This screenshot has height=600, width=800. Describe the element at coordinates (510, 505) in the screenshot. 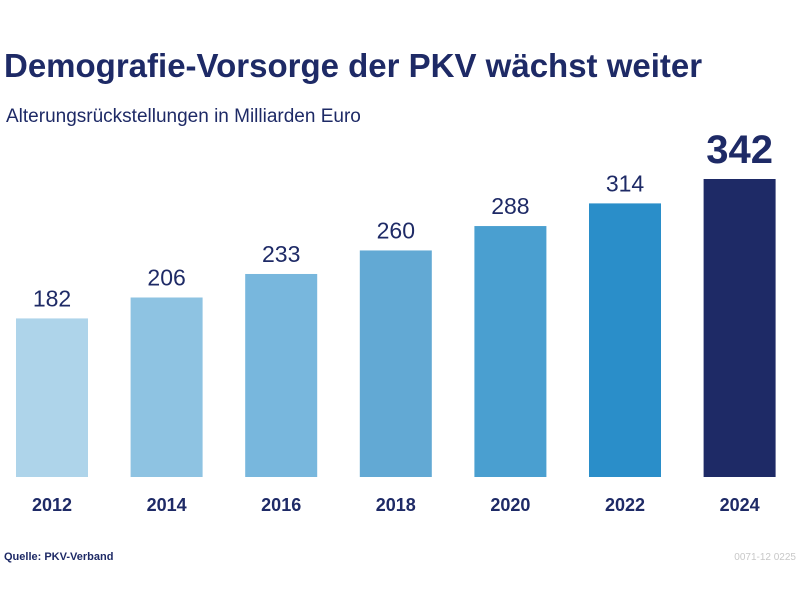

I see `x-tick-label: 2020` at that location.